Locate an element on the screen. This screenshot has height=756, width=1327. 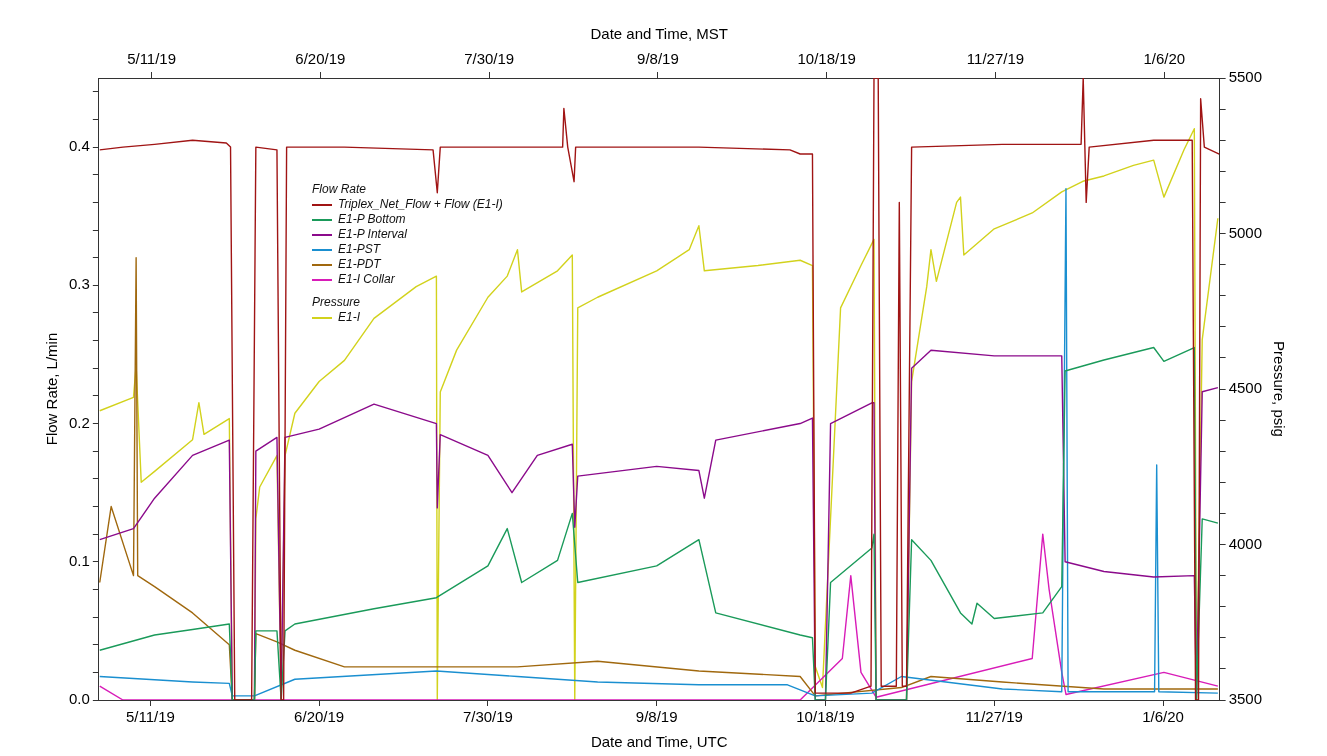
x2-tick-label: 11/27/19 is located at coordinates (995, 59).